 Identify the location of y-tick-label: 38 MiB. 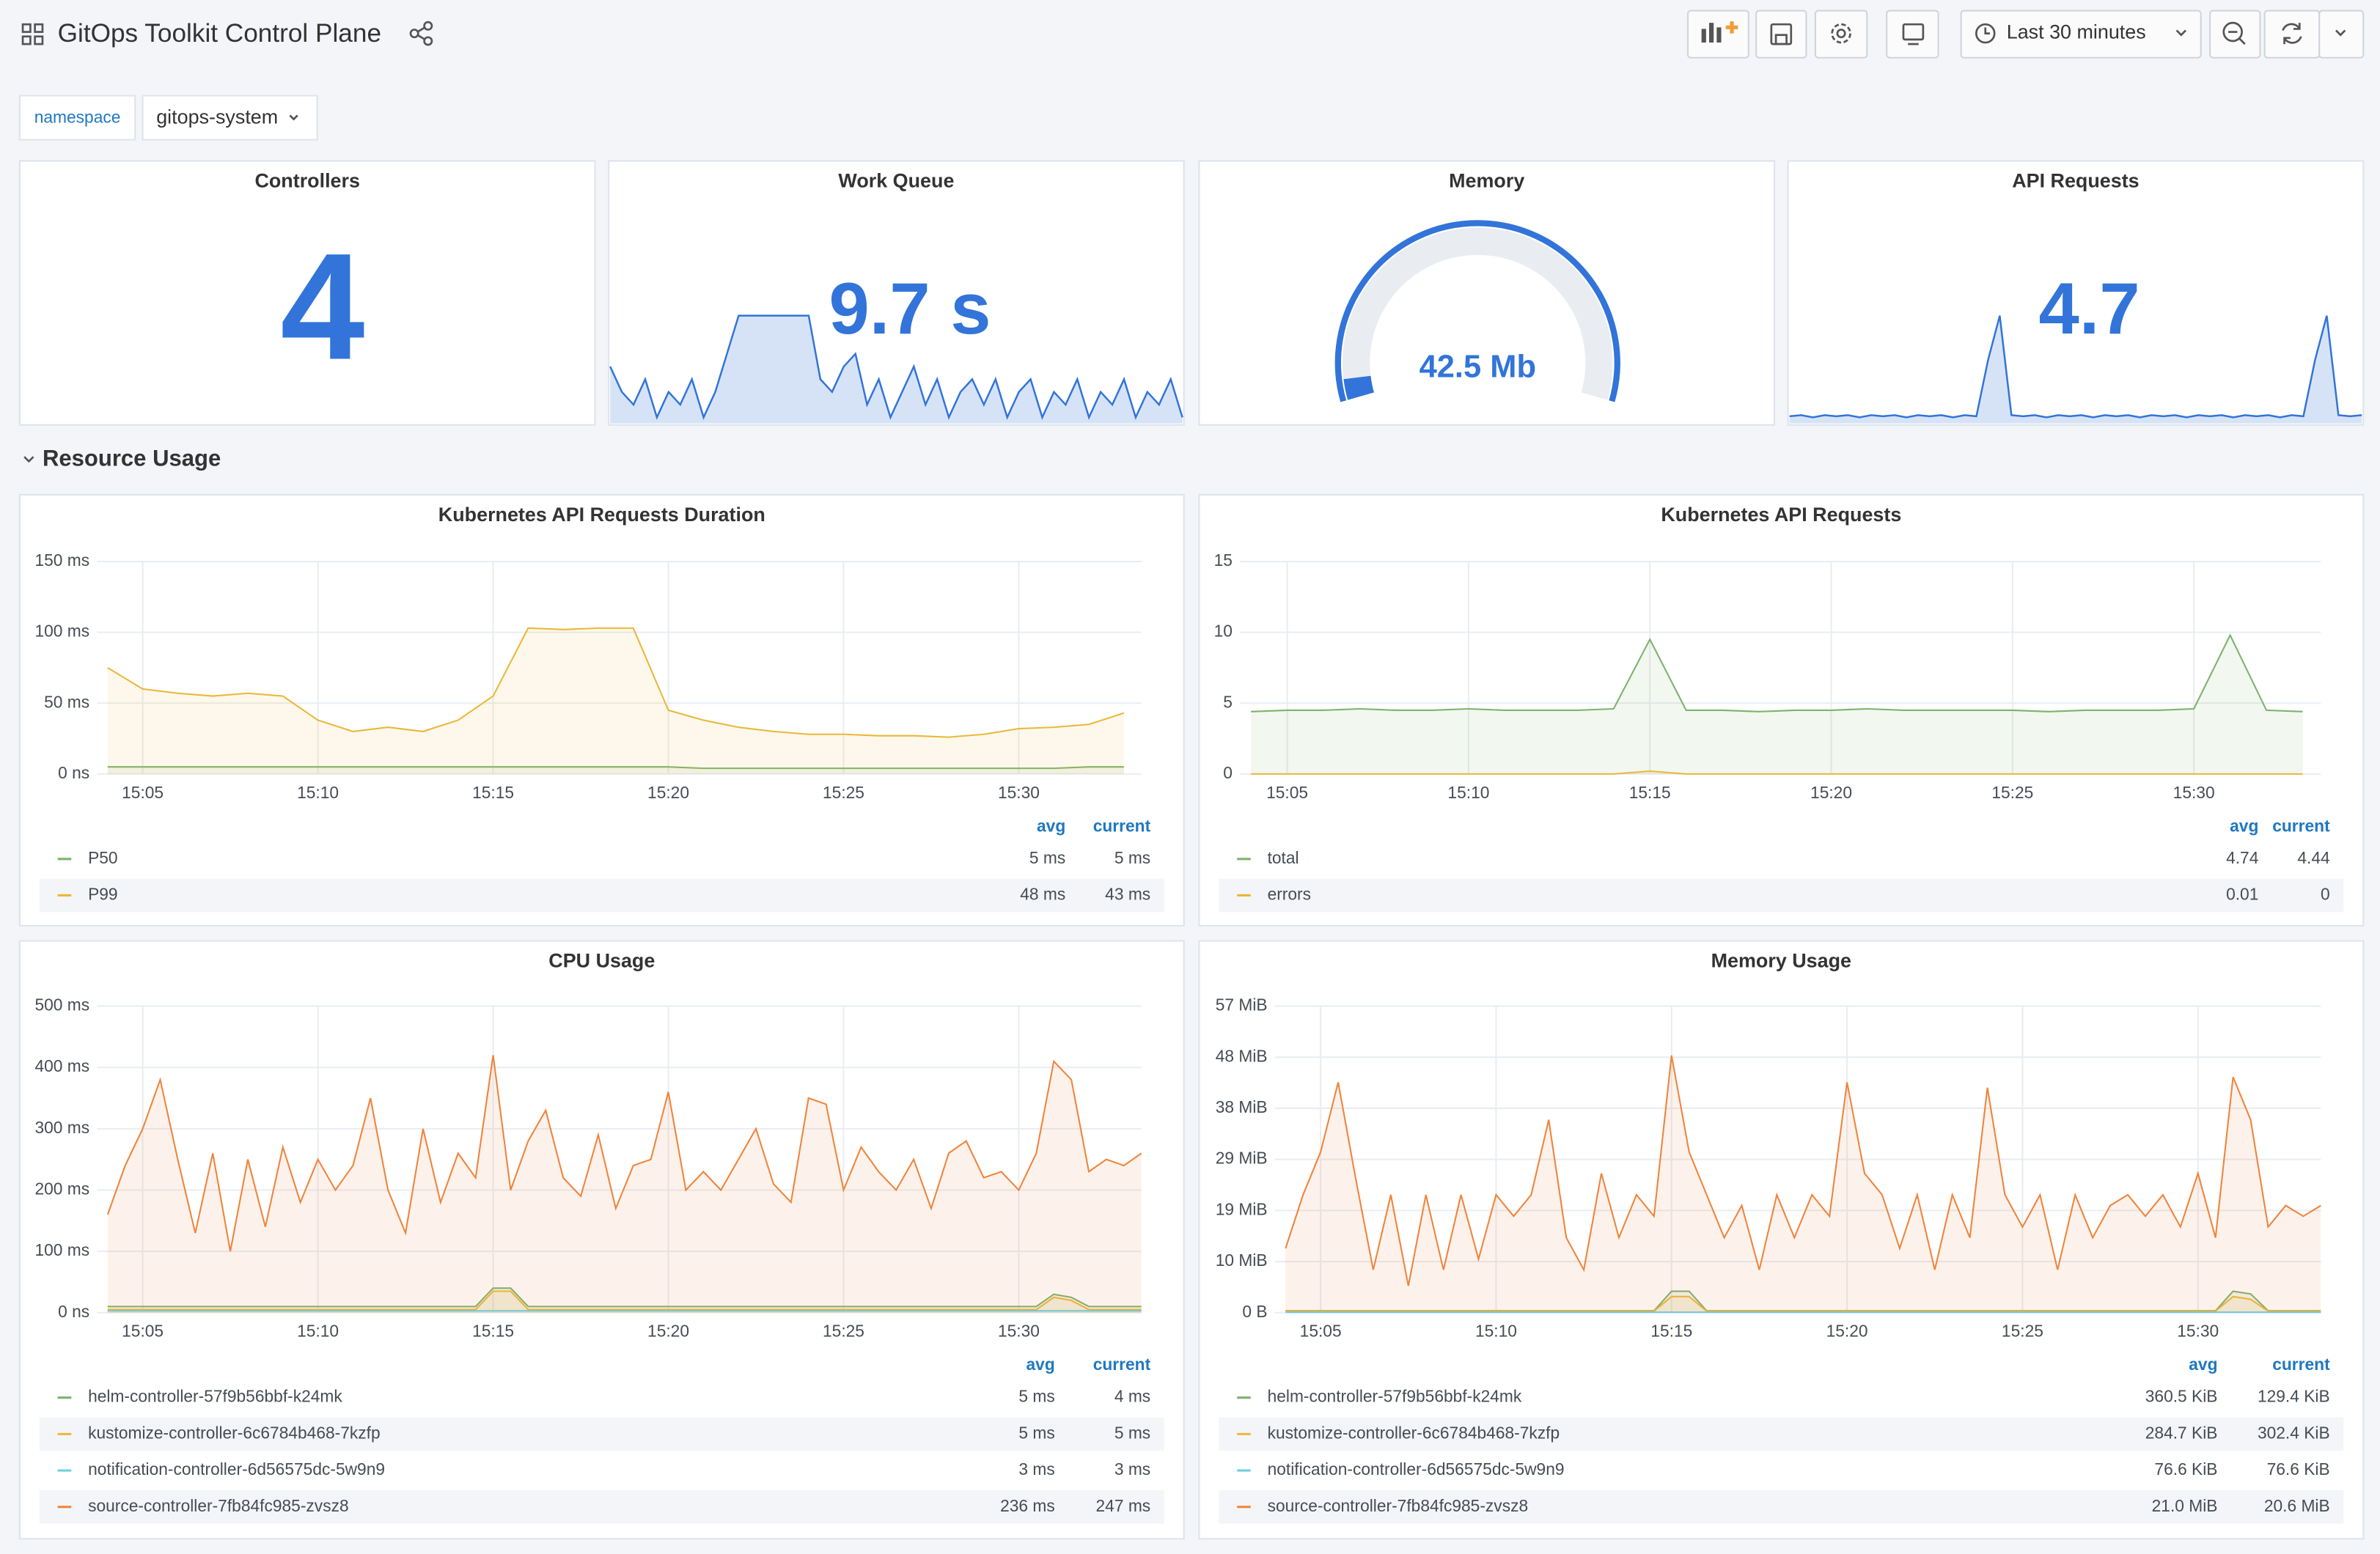
(1242, 1106).